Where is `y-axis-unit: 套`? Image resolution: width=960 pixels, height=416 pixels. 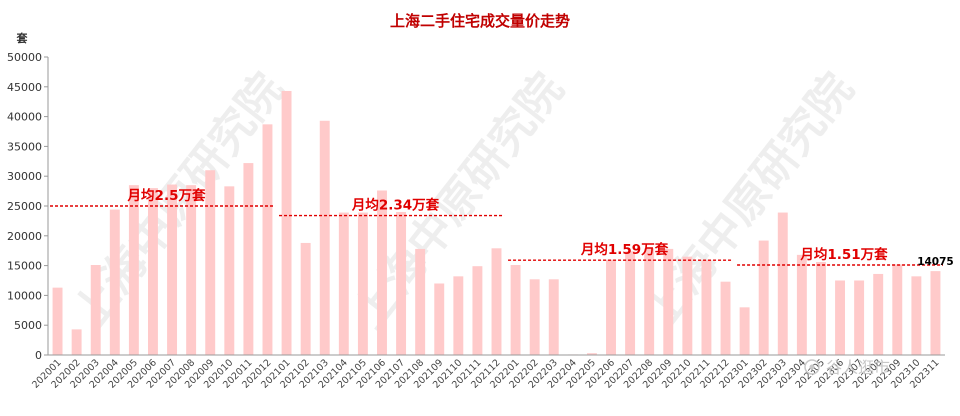
y-axis-unit: 套 is located at coordinates (23, 38).